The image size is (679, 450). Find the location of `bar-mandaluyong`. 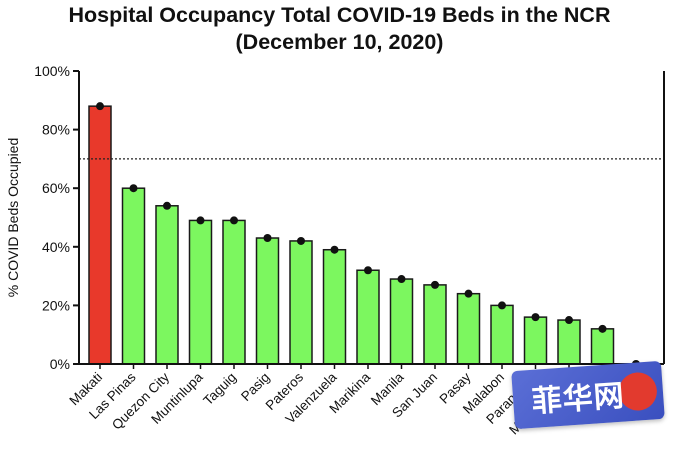

bar-mandaluyong is located at coordinates (569, 342).